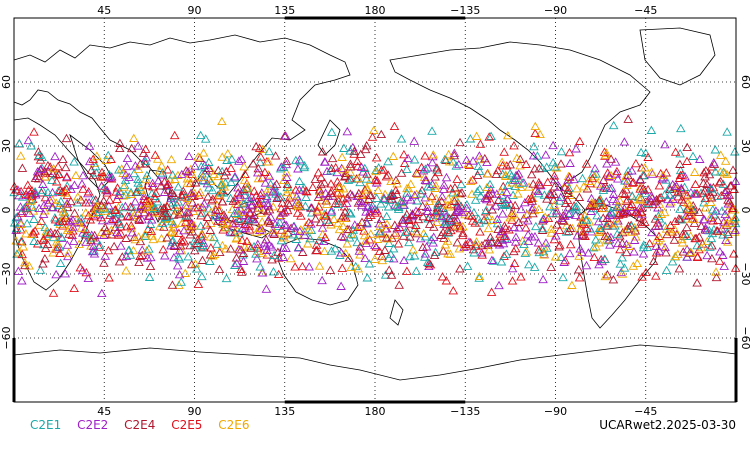 The image size is (750, 450). I want to click on lon-tick-label-top: −135, so click(465, 10).